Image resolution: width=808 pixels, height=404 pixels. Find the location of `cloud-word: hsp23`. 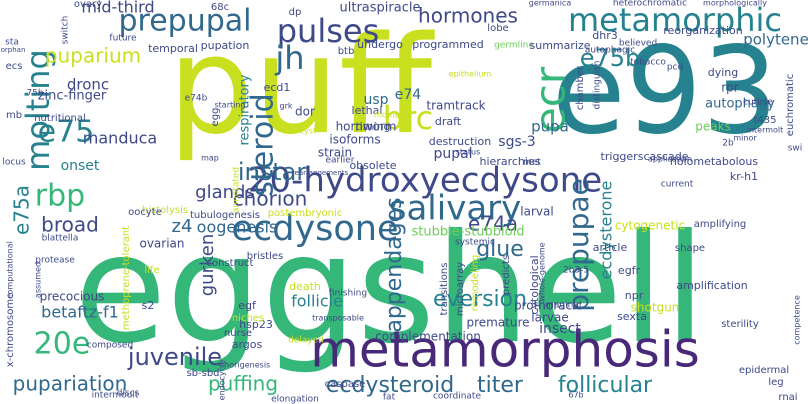

cloud-word: hsp23 is located at coordinates (256, 324).